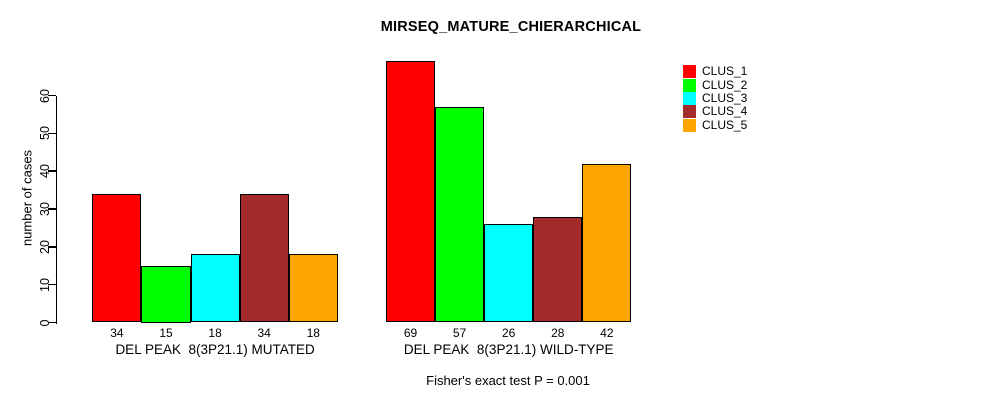 The height and width of the screenshot is (400, 990). I want to click on legend-row: CLUS_2, so click(715, 84).